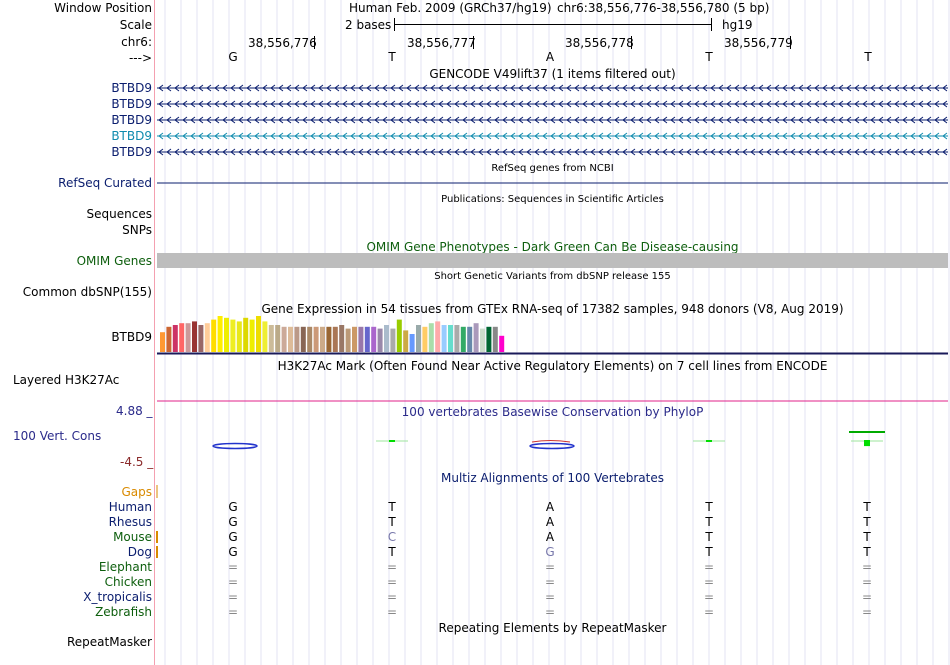 This screenshot has width=950, height=665. Describe the element at coordinates (117, 597) in the screenshot. I see `species-label: X_tropicalis` at that location.